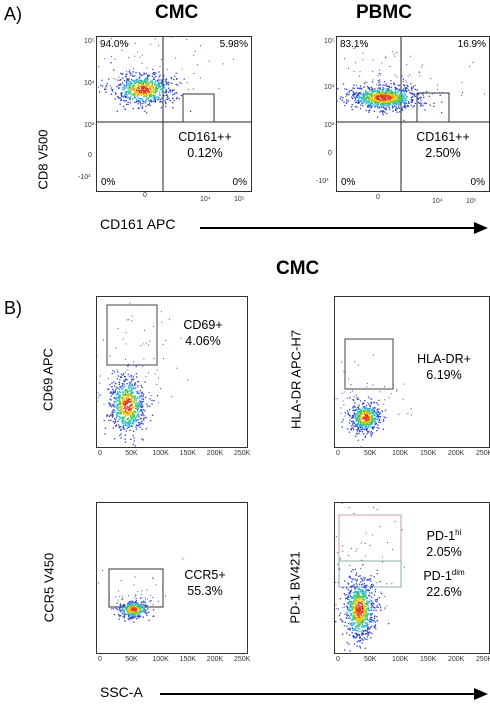  What do you see at coordinates (174, 114) in the screenshot?
I see `flow-plot-cmc-cd161: 94.0% 5.98% 0% 0% CD161++ 0.12%` at bounding box center [174, 114].